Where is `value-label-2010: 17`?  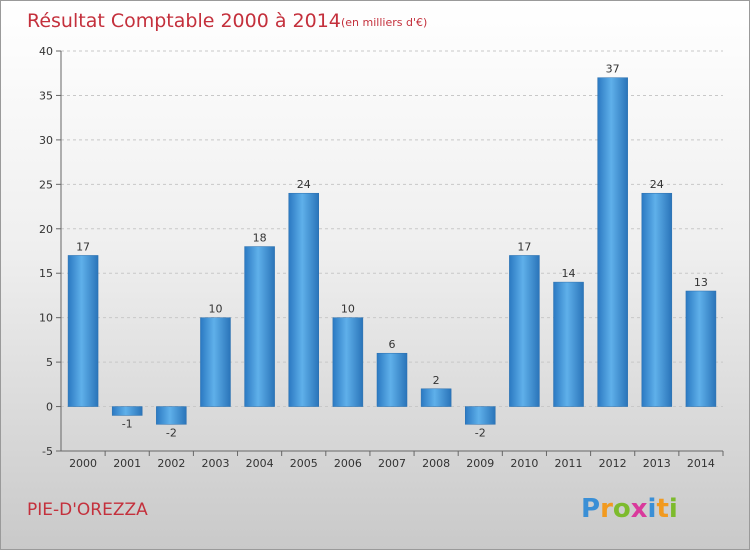 value-label-2010: 17 is located at coordinates (524, 246).